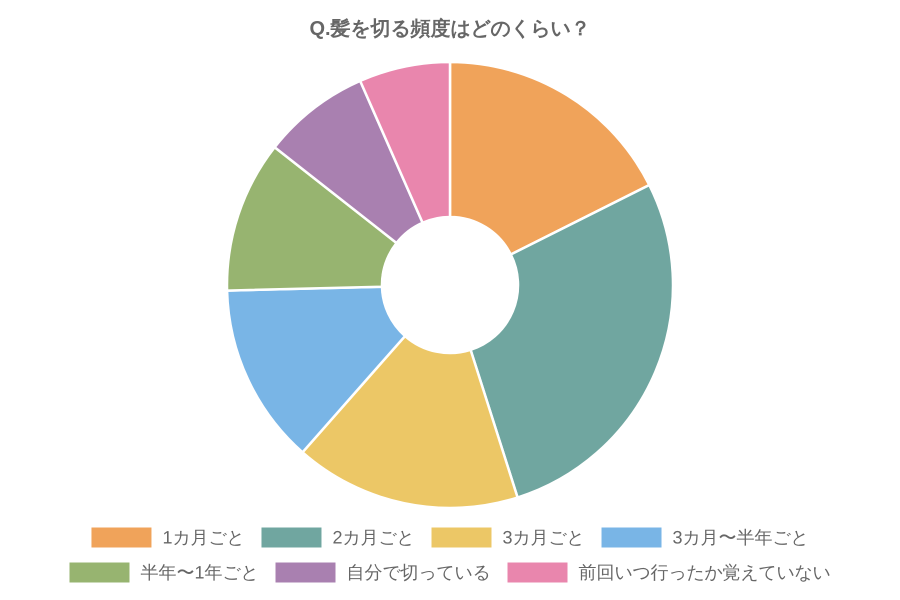  Describe the element at coordinates (199, 572) in the screenshot. I see `legend-label: 半年〜1年ごと` at that location.